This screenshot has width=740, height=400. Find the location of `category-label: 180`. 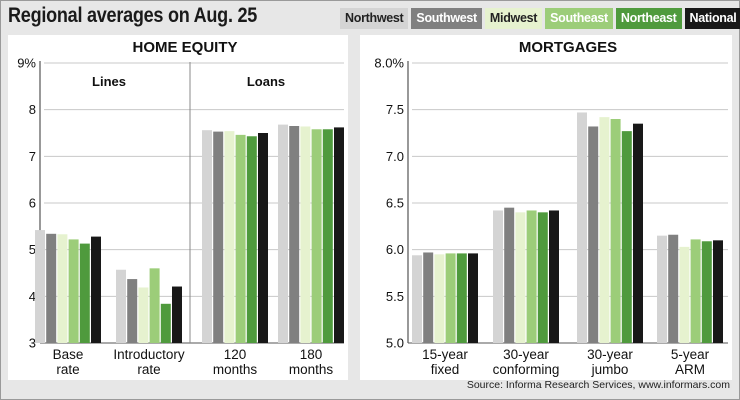

category-label: 180 is located at coordinates (311, 354).